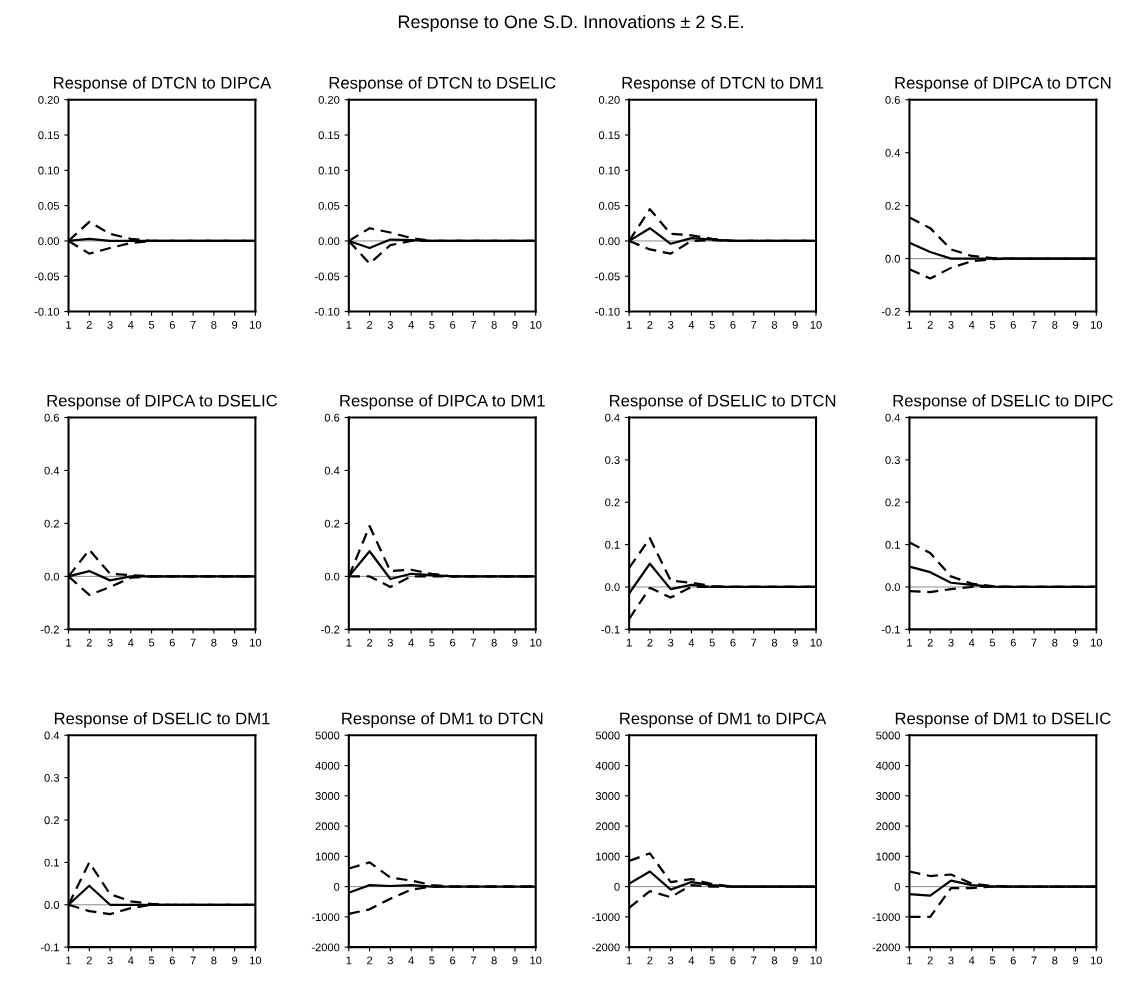 This screenshot has height=997, width=1142. I want to click on chart-title: Response of DM1 to DIPCA, so click(723, 720).